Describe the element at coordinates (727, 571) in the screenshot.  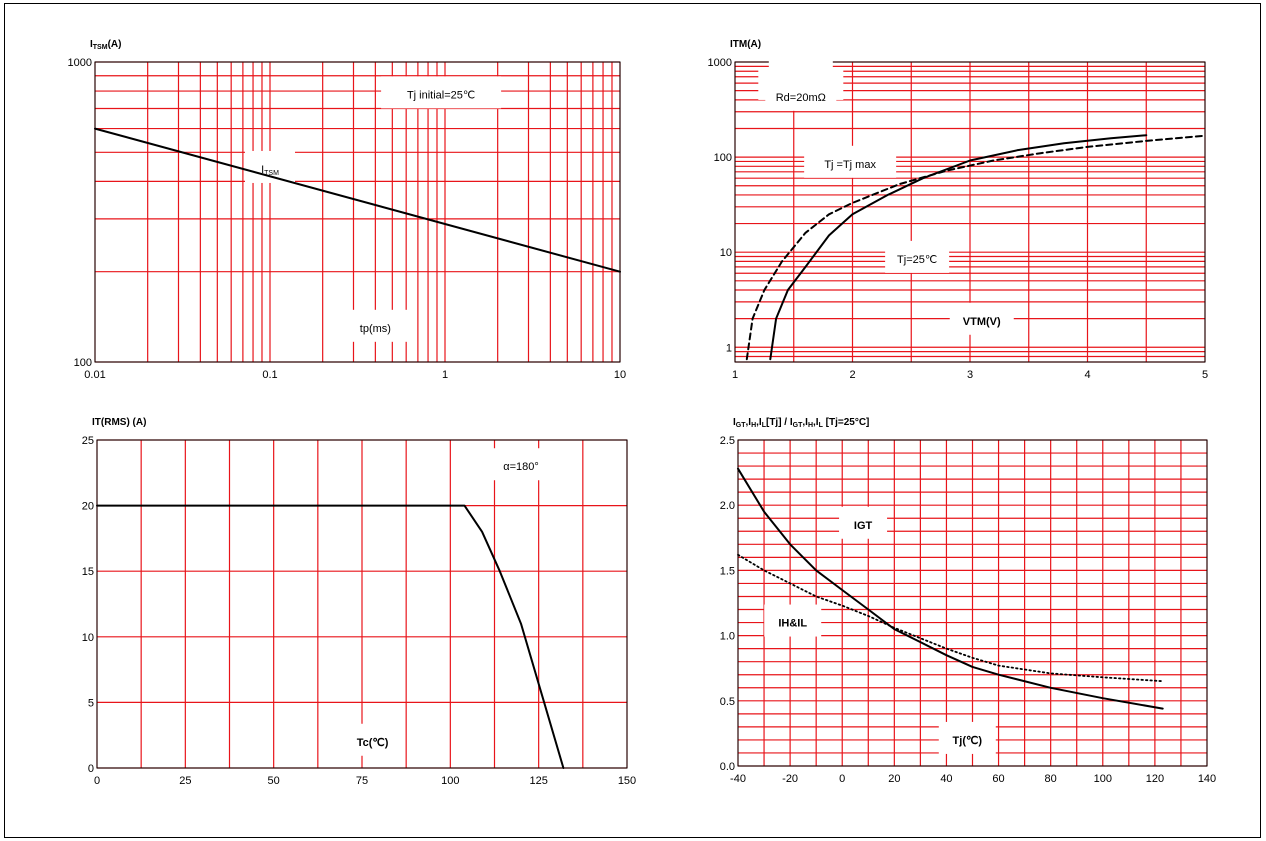
I see `y-tick-label: 1.5` at that location.